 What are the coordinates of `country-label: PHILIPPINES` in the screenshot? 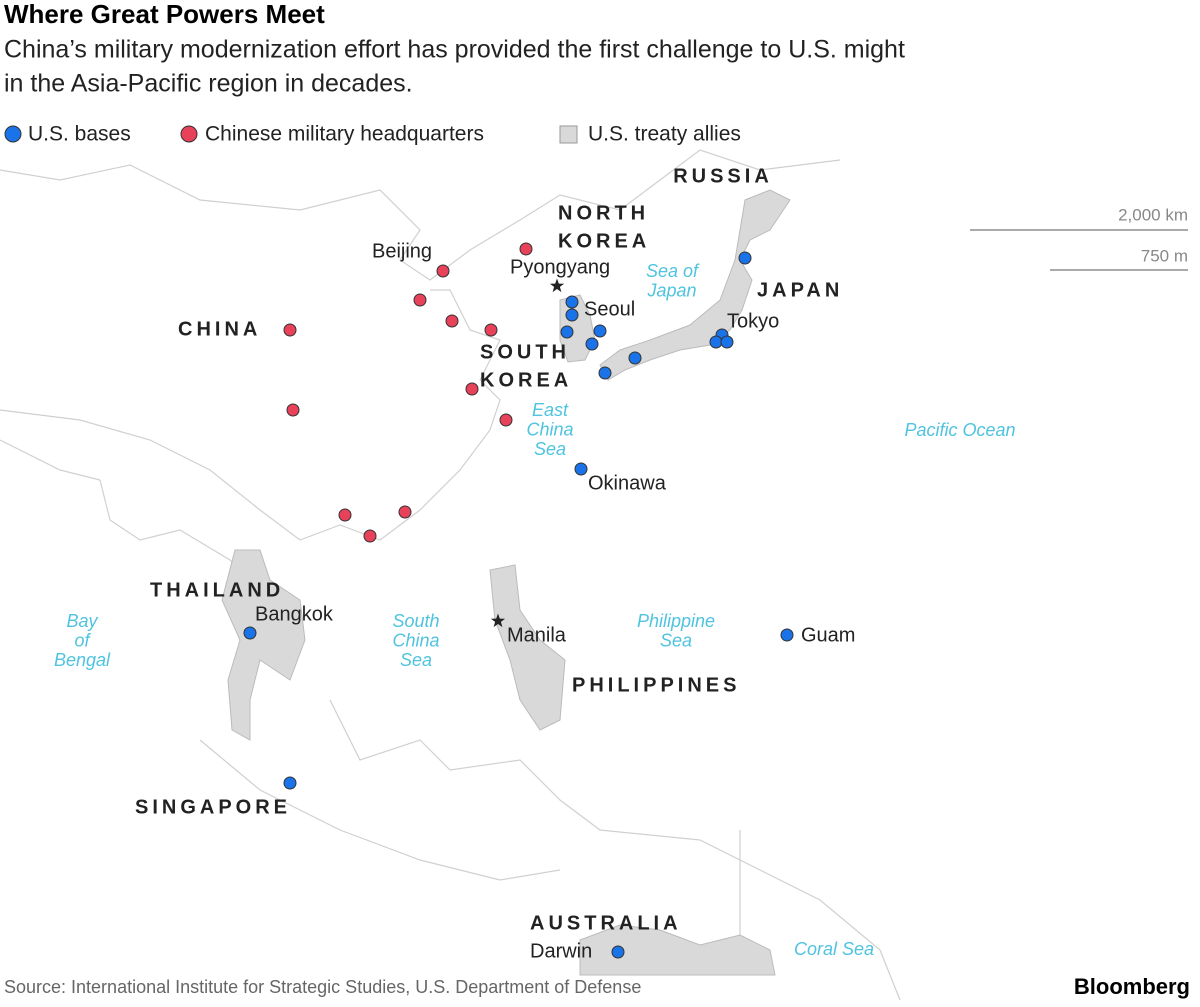 It's located at (656, 685).